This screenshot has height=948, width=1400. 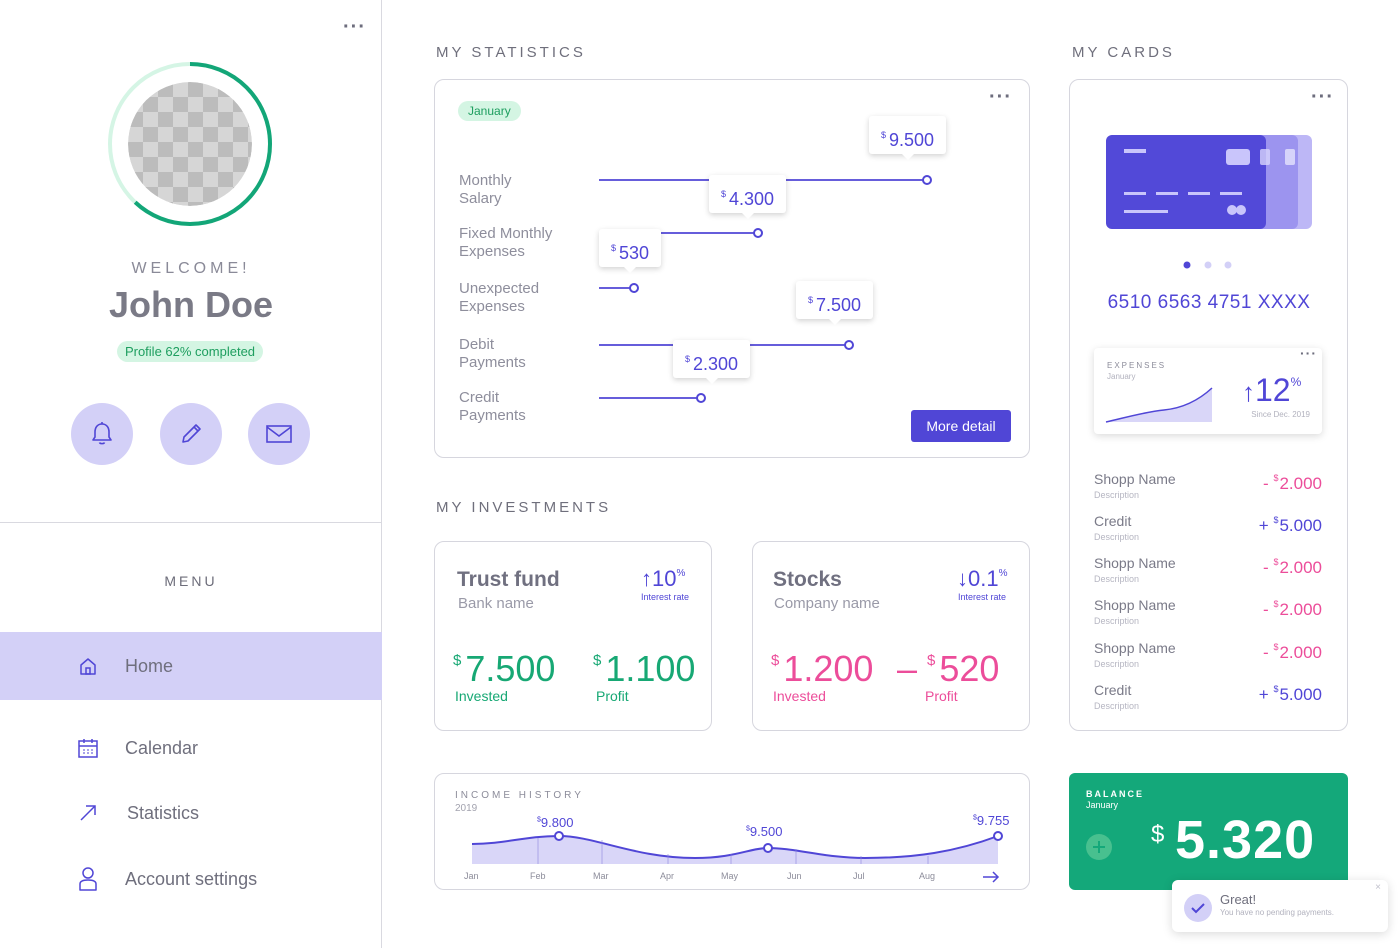 What do you see at coordinates (961, 426) in the screenshot?
I see `more-detail-button: More detail` at bounding box center [961, 426].